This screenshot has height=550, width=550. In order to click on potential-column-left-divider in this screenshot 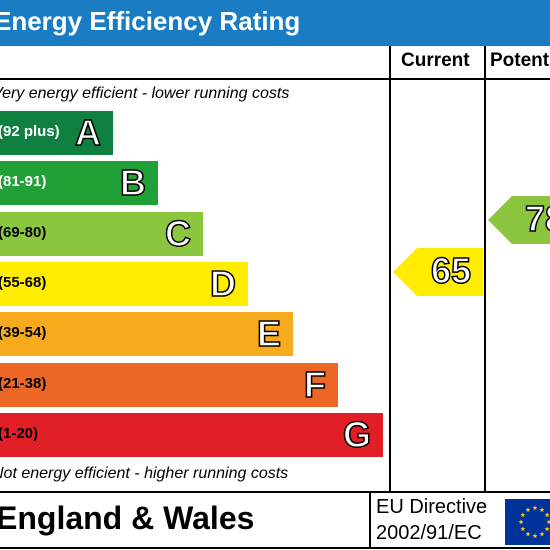, I will do `click(485, 269)`.